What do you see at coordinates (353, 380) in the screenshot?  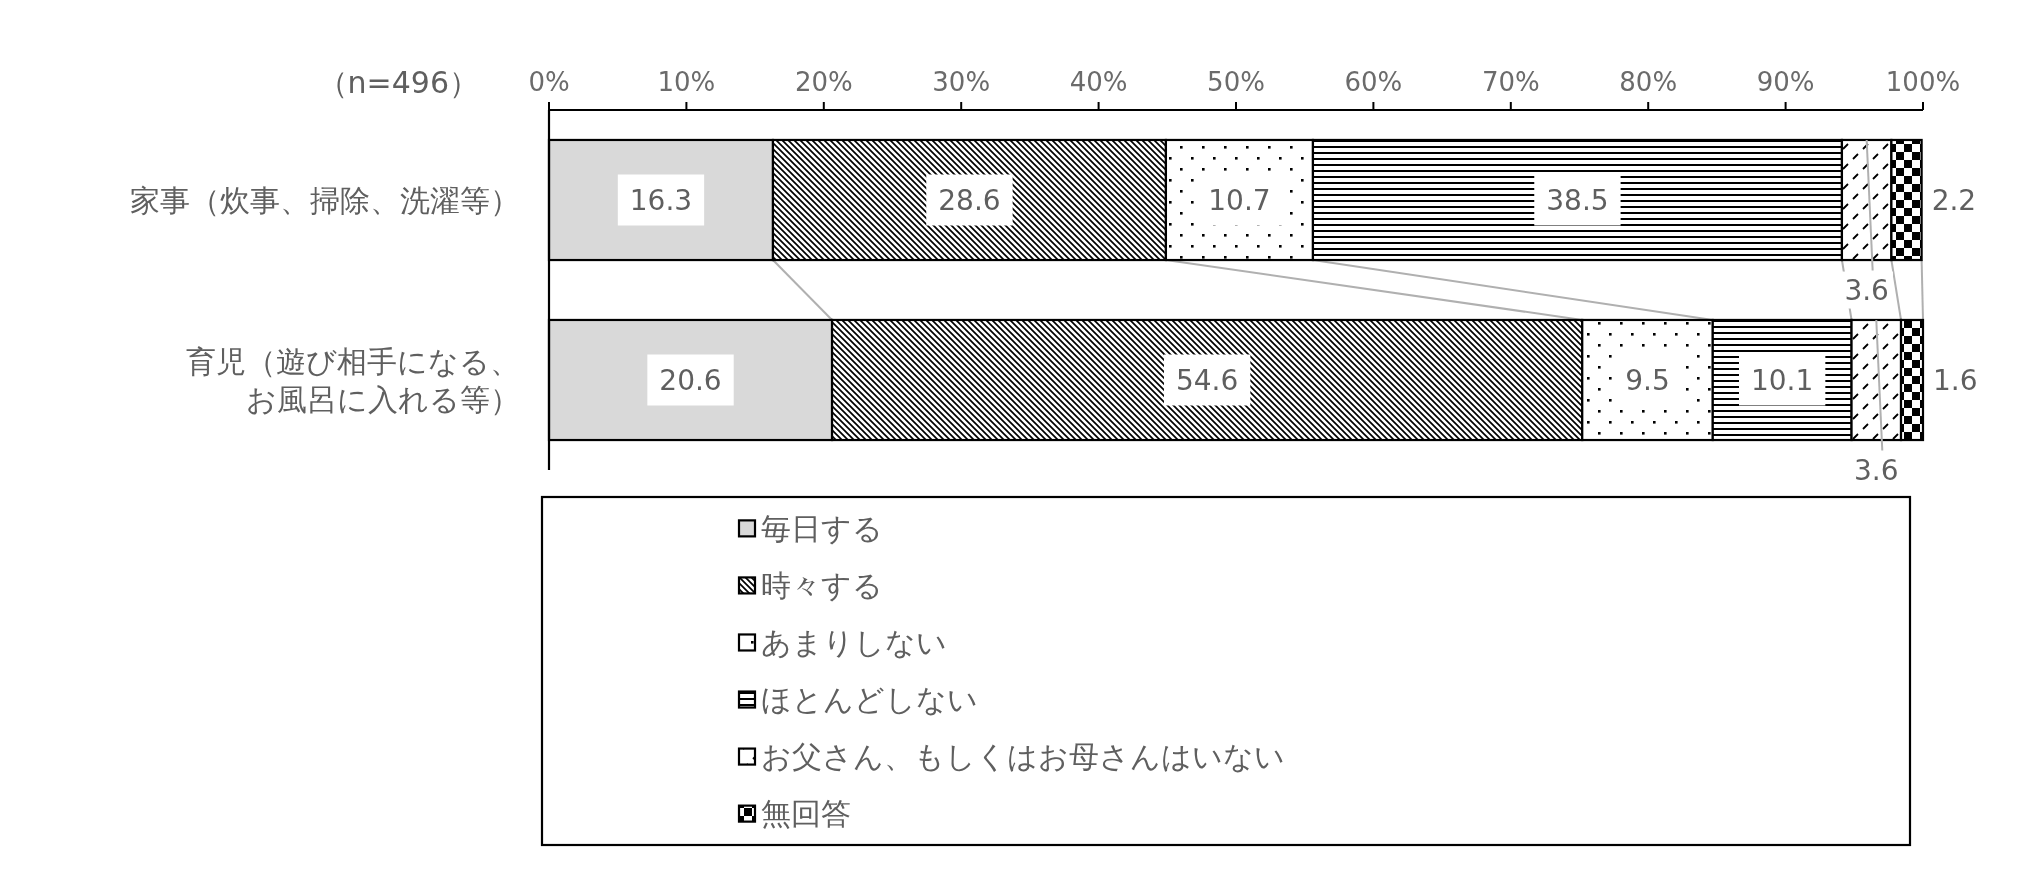 I see `category-label: 育児（遊び相手になる、お風呂に入れる等）` at bounding box center [353, 380].